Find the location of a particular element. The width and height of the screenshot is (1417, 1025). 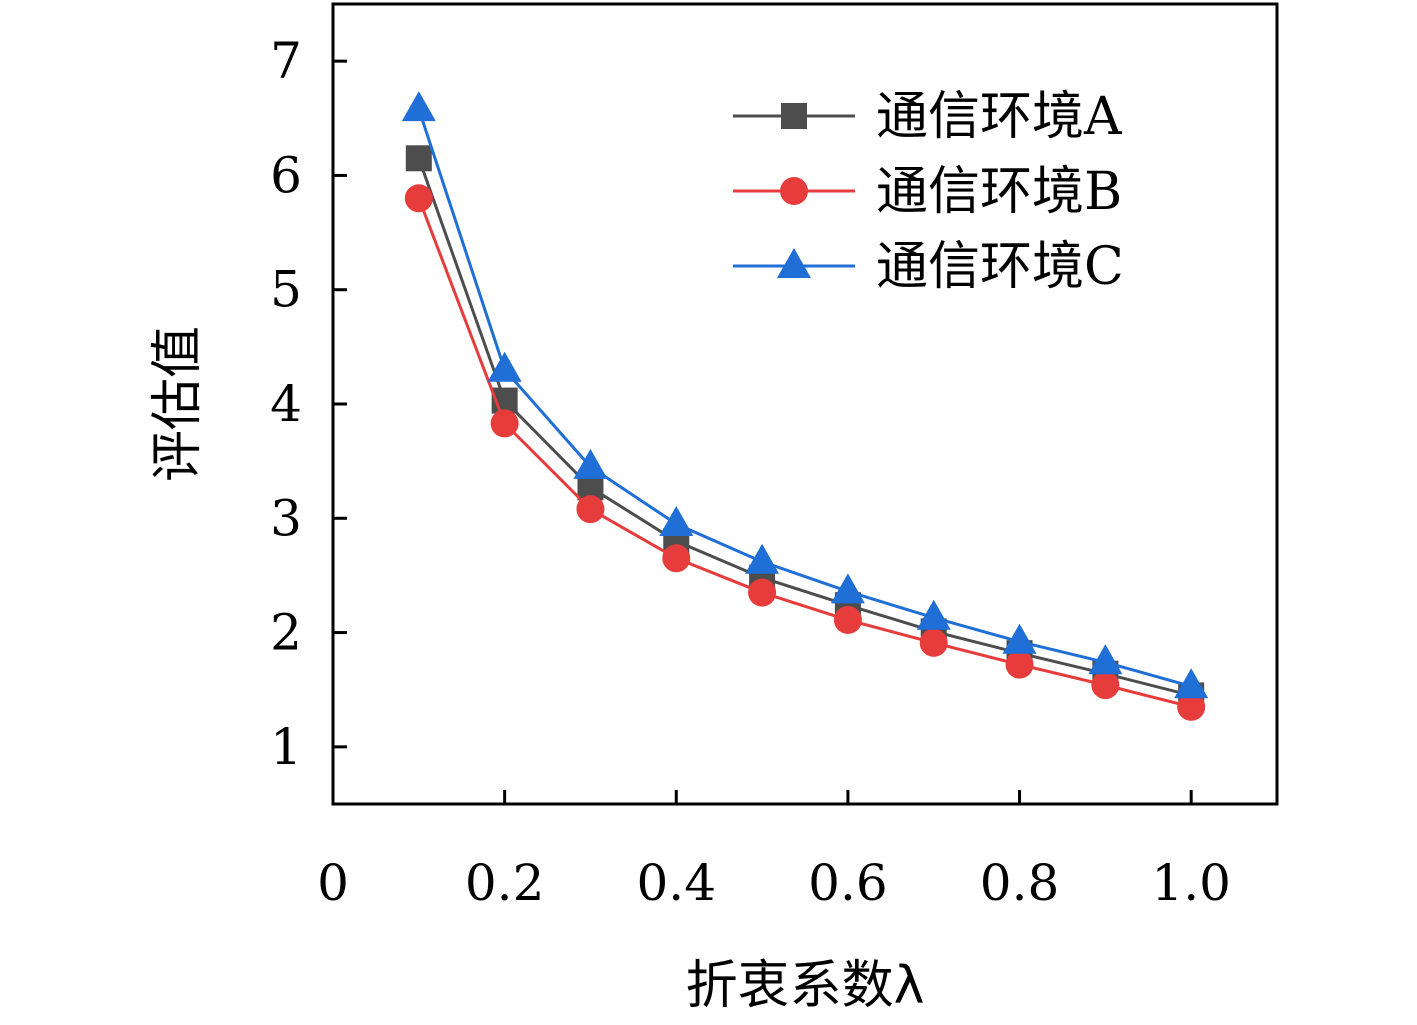

legend-label: 通信环境B is located at coordinates (999, 192).